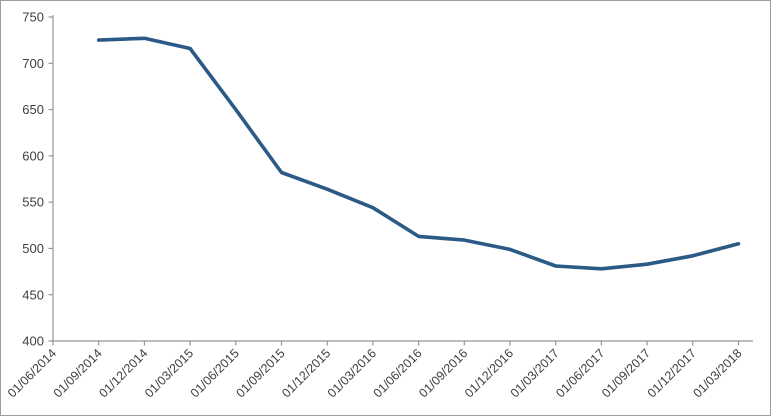 The width and height of the screenshot is (771, 416). I want to click on x-axis-tick-label: 01/03/2017, so click(535, 373).